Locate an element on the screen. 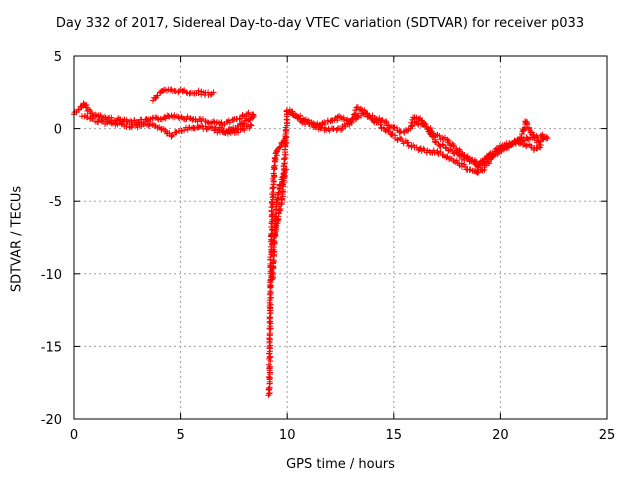 Image resolution: width=640 pixels, height=480 pixels. x-tick-label: 10 is located at coordinates (287, 435).